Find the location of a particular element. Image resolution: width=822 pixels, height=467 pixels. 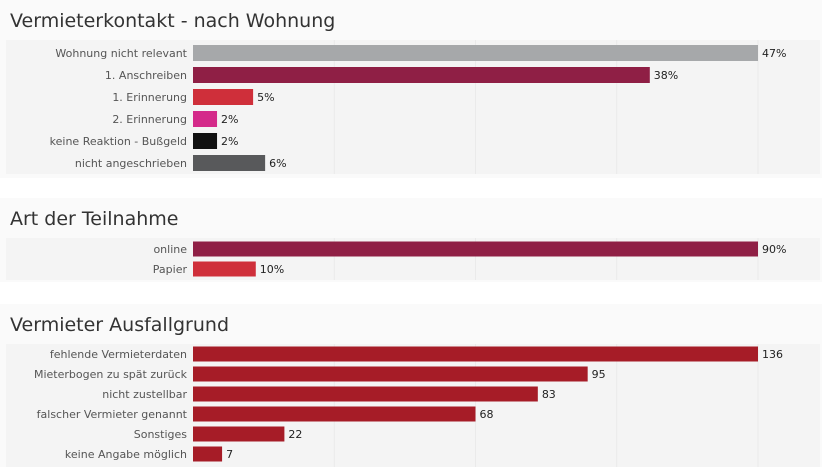

value-label: 6% is located at coordinates (277, 163).